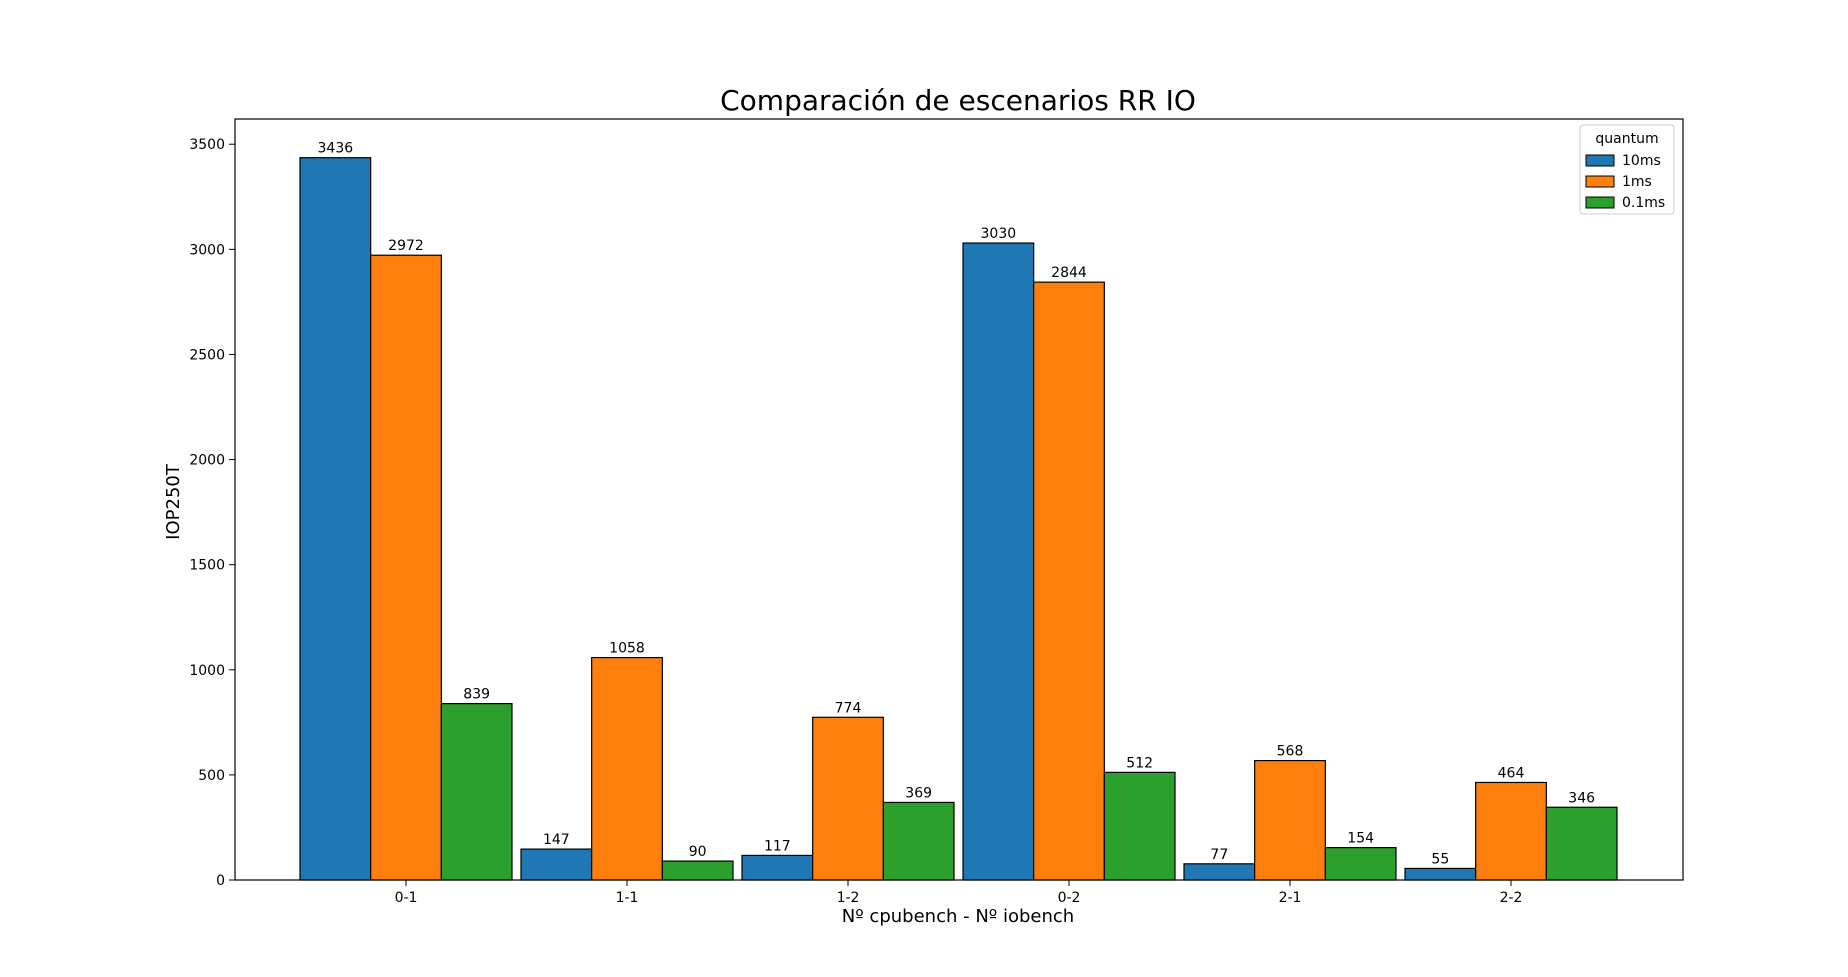 The width and height of the screenshot is (1848, 977). Describe the element at coordinates (211, 776) in the screenshot. I see `y-tick-label: 500` at that location.